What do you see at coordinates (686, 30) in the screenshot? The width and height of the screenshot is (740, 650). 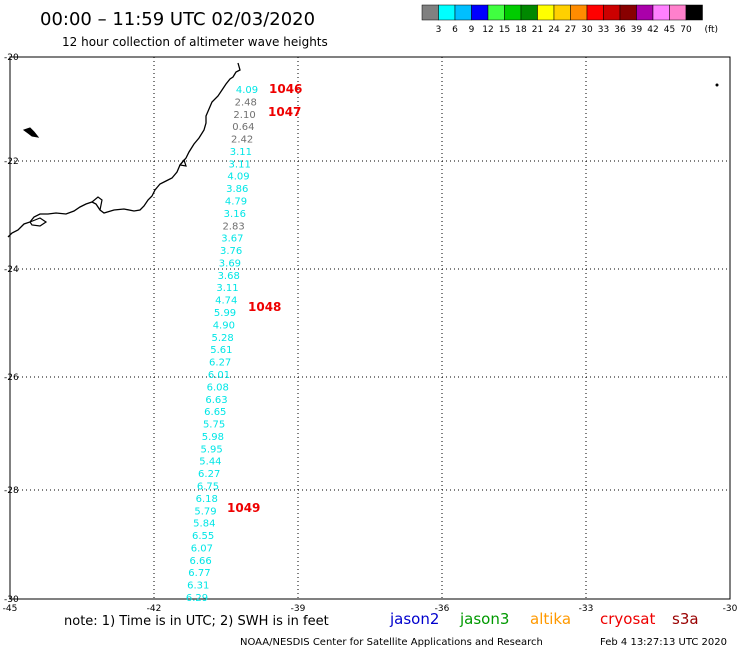 I see `legend-label: 70` at bounding box center [686, 30].